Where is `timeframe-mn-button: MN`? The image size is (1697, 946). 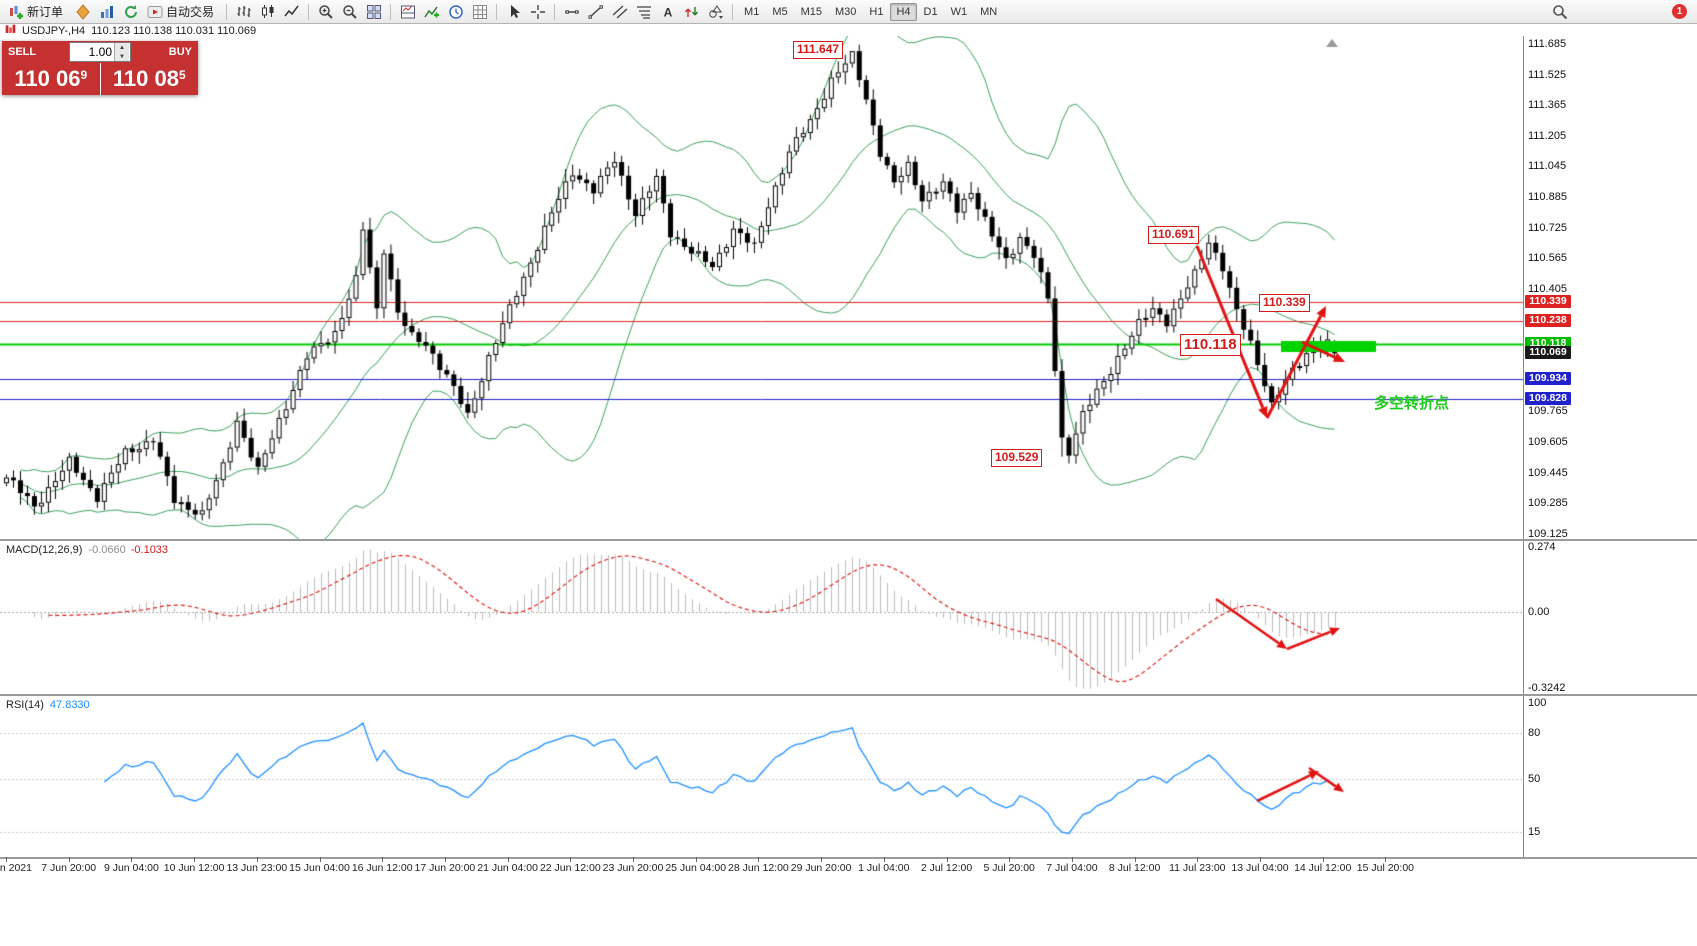
timeframe-mn-button: MN is located at coordinates (988, 12).